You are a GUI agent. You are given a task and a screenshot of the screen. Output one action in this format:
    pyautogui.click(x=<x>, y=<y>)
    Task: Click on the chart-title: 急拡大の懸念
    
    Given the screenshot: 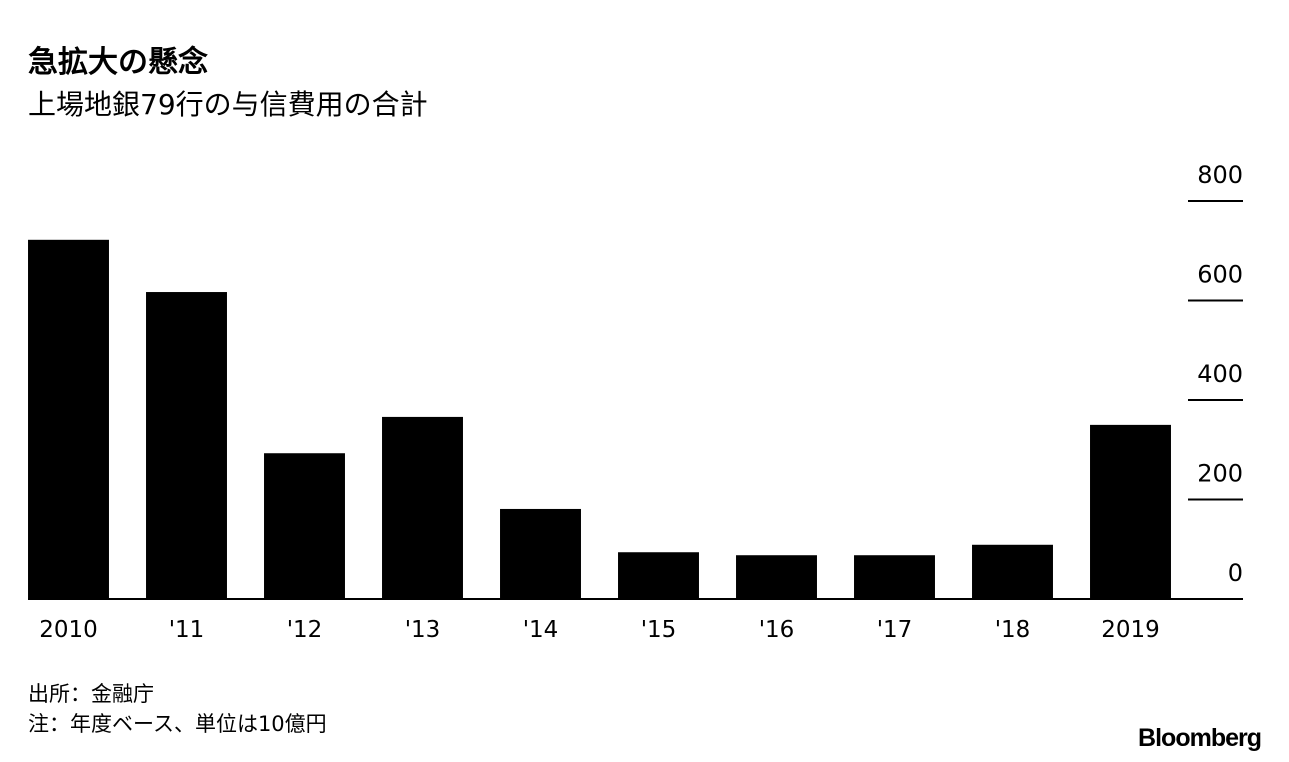 What is the action you would take?
    pyautogui.click(x=118, y=62)
    